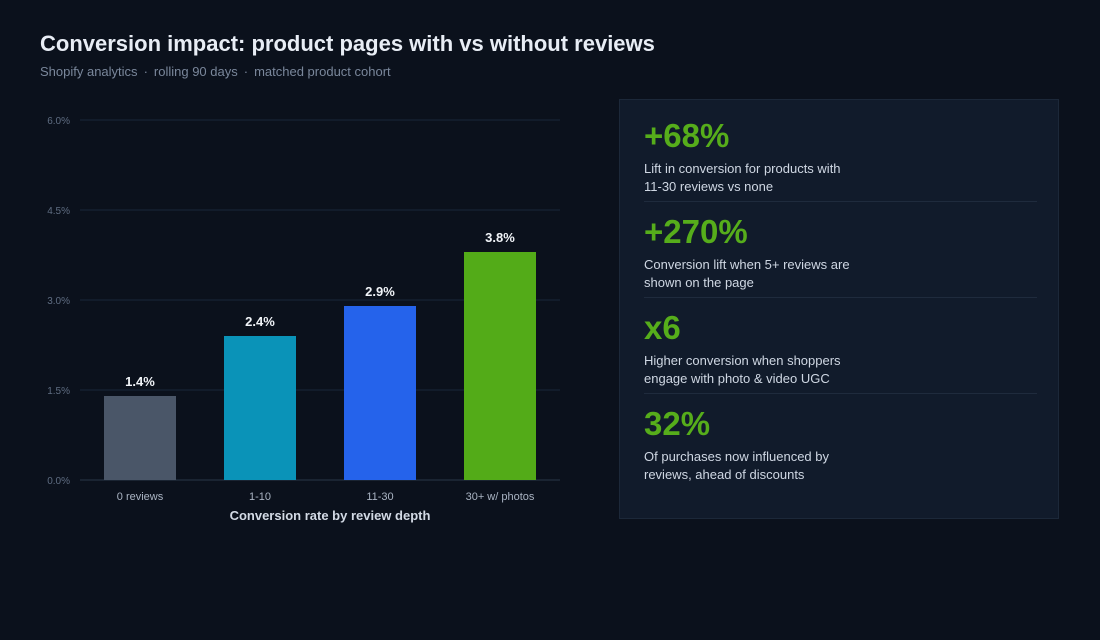 The image size is (1100, 640). I want to click on y-tick-label: 4.5%, so click(58, 211).